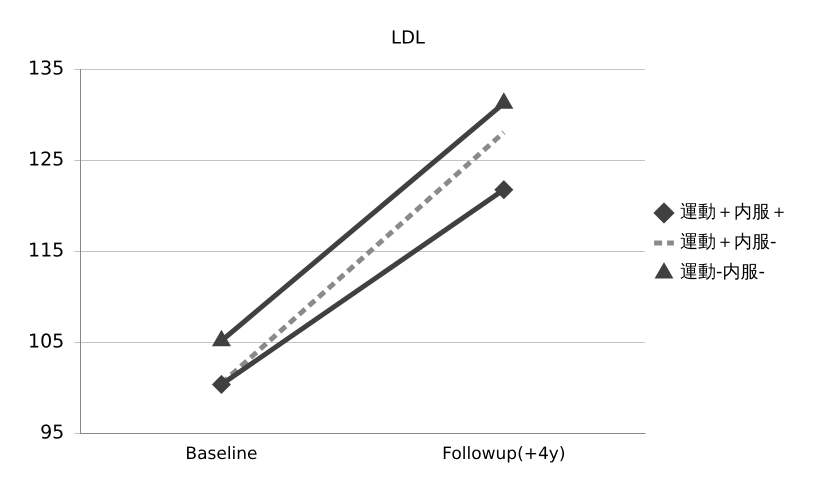  What do you see at coordinates (728, 242) in the screenshot?
I see `legend-label: 運動＋内服-` at bounding box center [728, 242].